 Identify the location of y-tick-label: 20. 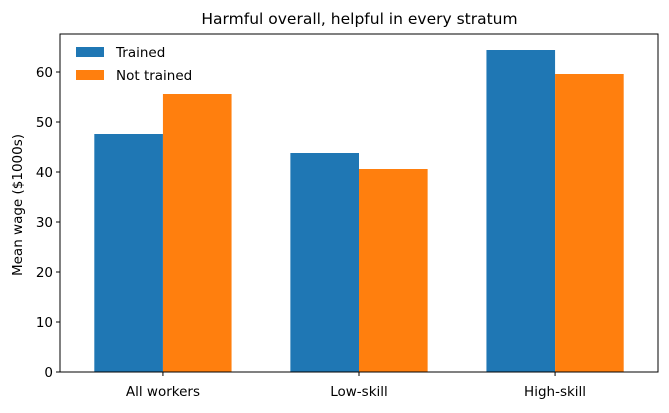
(44, 273).